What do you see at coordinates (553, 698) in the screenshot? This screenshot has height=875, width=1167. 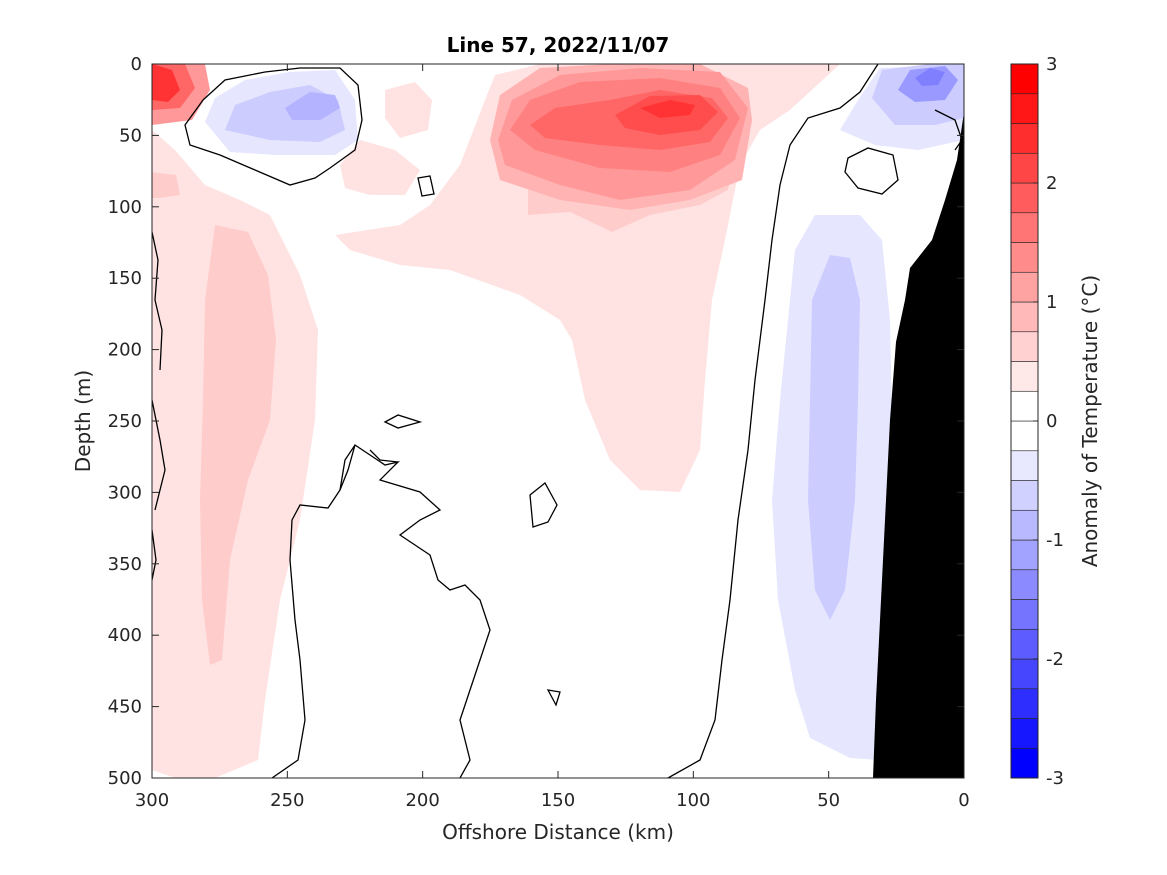 I see `zero-contour-tiny` at bounding box center [553, 698].